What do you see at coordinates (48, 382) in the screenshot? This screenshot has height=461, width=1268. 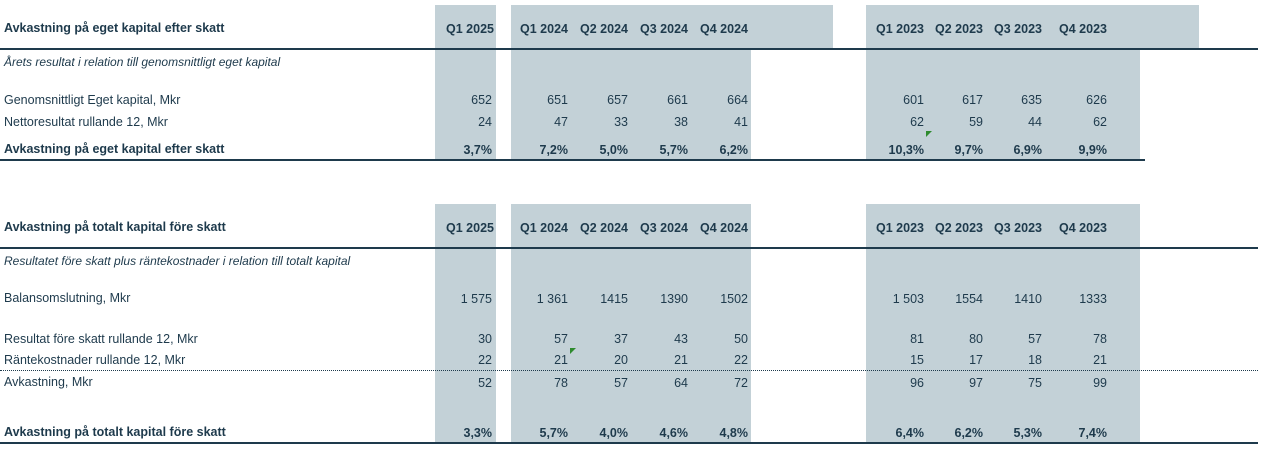 I see `table2-row-label: Avkastning, Mkr` at bounding box center [48, 382].